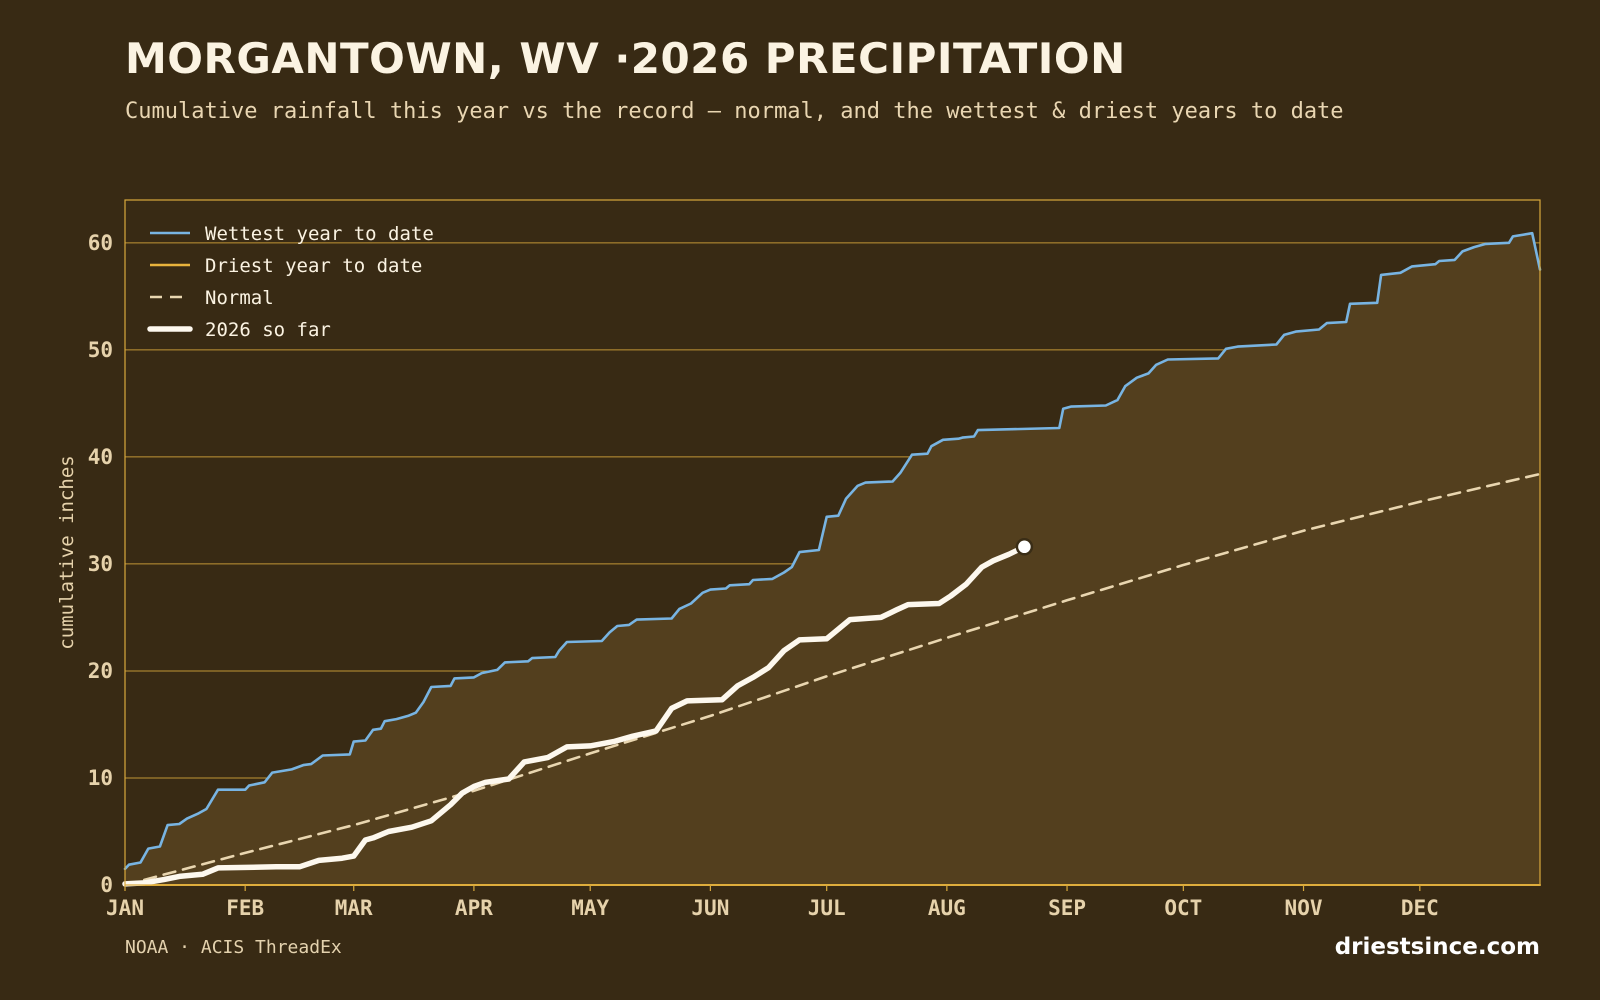 This screenshot has height=1000, width=1600. I want to click on y-tick-label: 0, so click(106, 885).